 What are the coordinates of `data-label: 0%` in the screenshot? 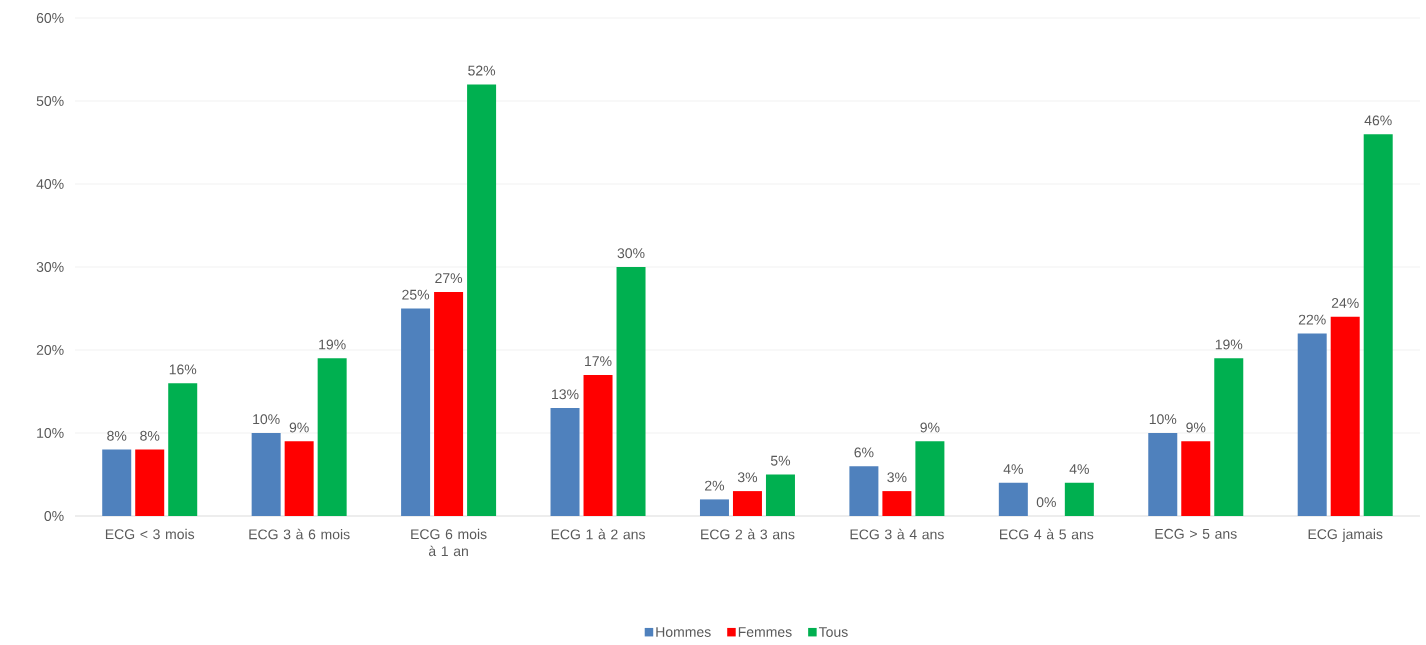 It's located at (1046, 502).